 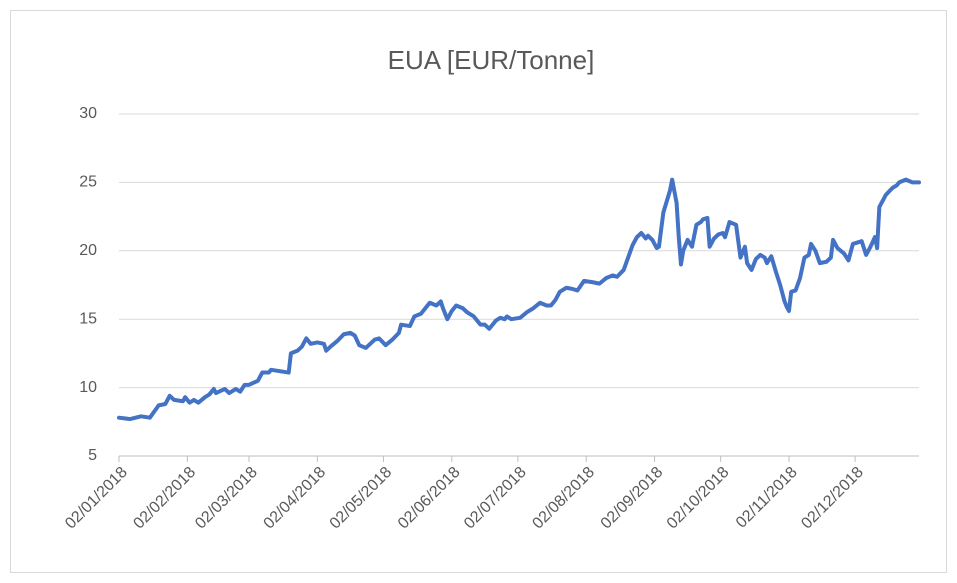 What do you see at coordinates (88, 250) in the screenshot?
I see `y-tick-label: 20` at bounding box center [88, 250].